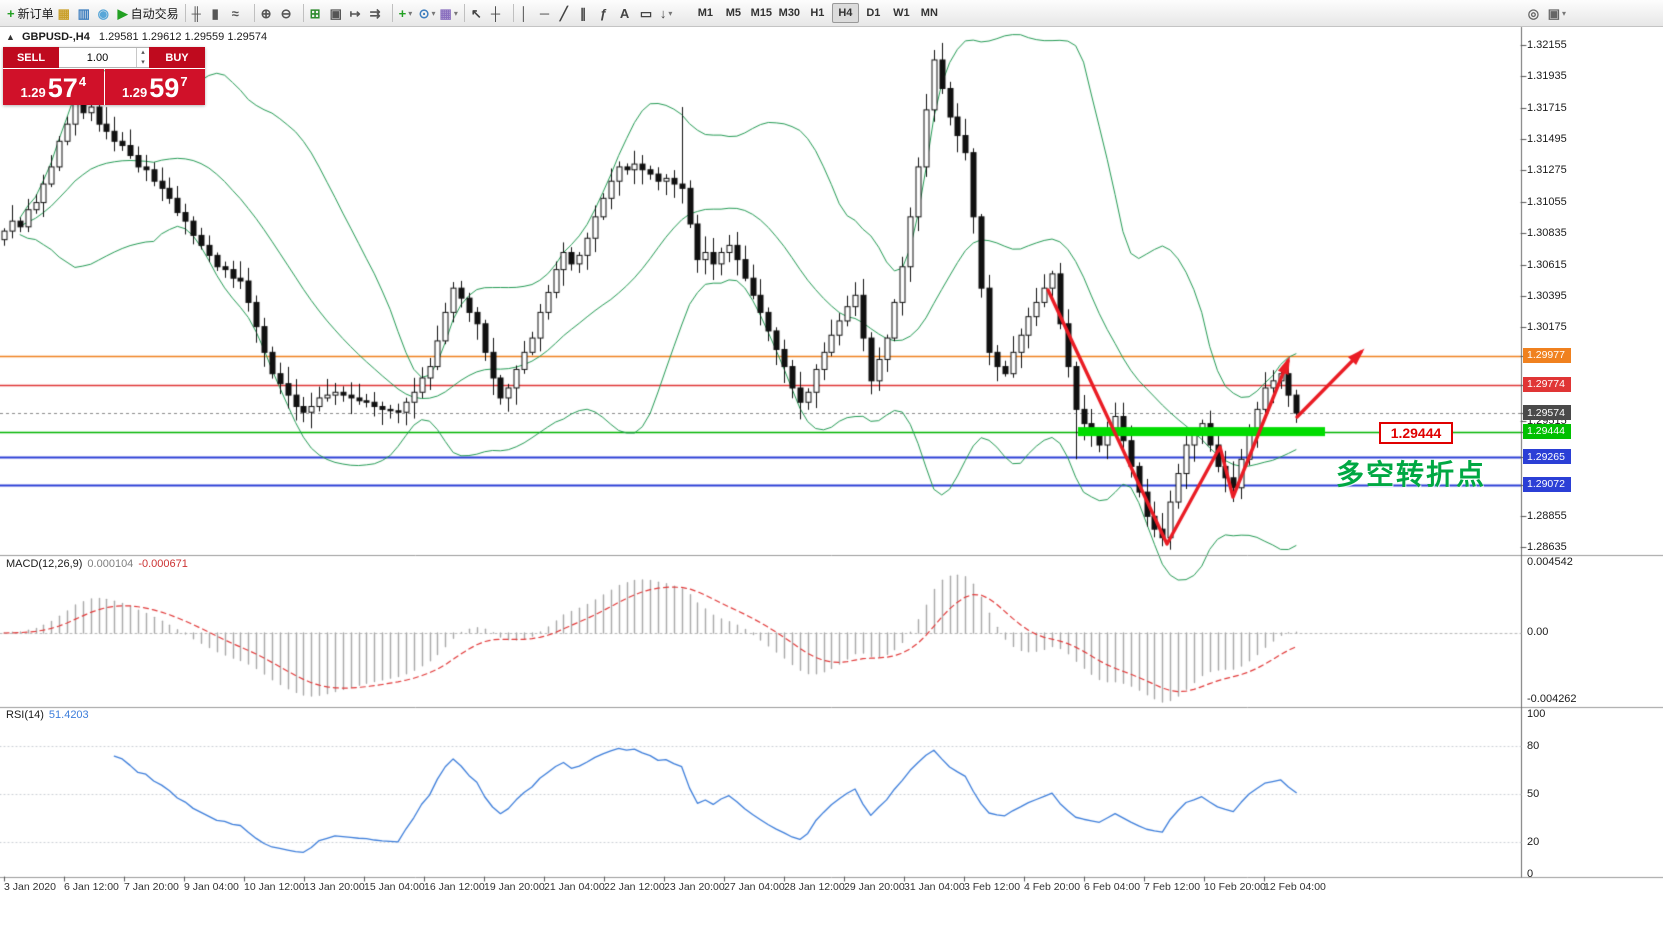 This screenshot has height=949, width=1663. I want to click on horizontal-line-icon: ─, so click(544, 13).